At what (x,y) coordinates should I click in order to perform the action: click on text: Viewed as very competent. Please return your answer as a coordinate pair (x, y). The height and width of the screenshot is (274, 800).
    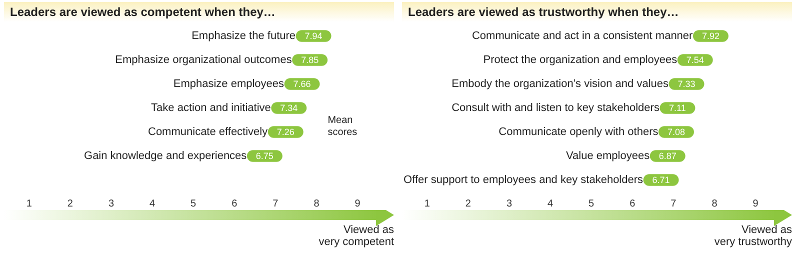
    Looking at the image, I should click on (356, 236).